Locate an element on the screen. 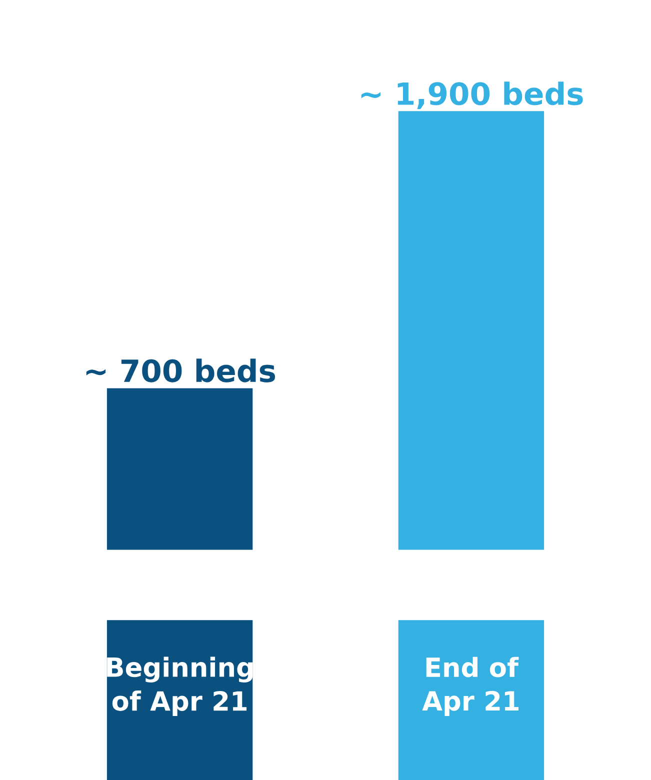 This screenshot has width=651, height=780. x-tick-label: End of Apr 21 is located at coordinates (470, 686).